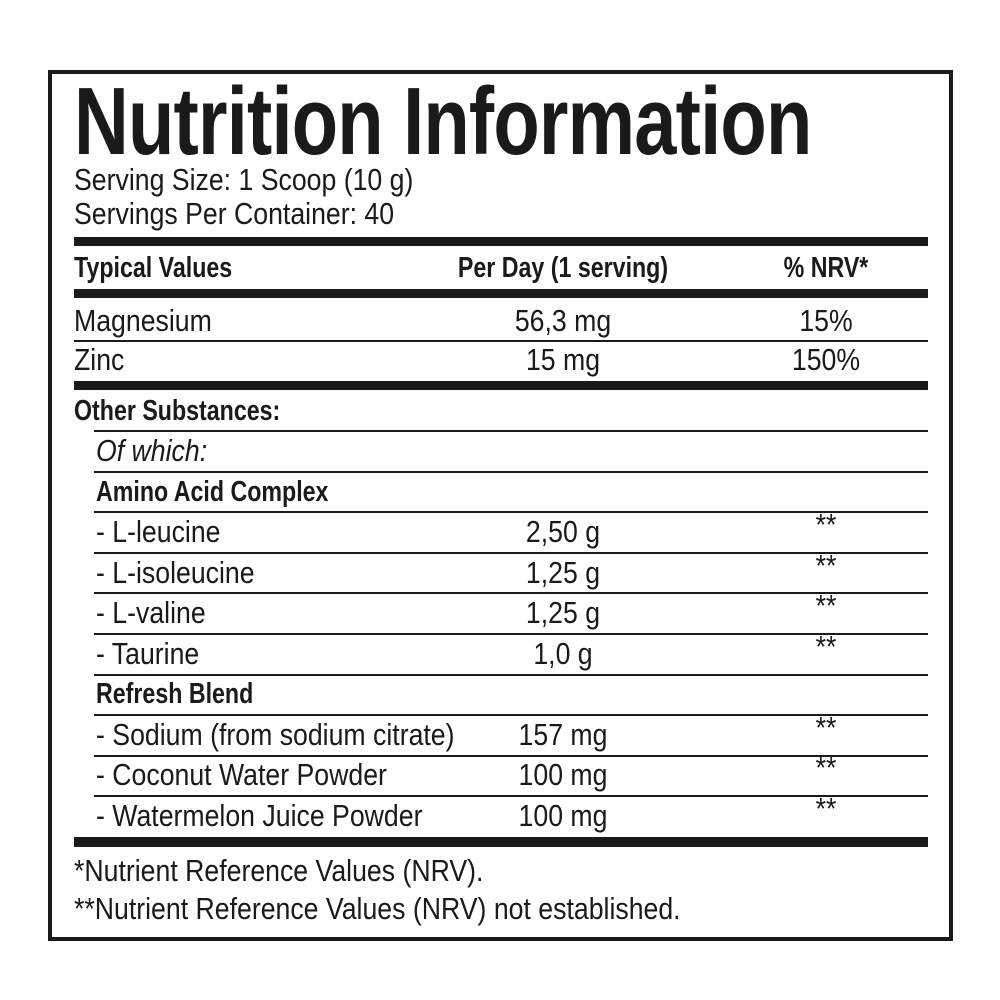 This screenshot has width=1000, height=1000. Describe the element at coordinates (241, 774) in the screenshot. I see `row-name: - Coconut Water Powder` at that location.